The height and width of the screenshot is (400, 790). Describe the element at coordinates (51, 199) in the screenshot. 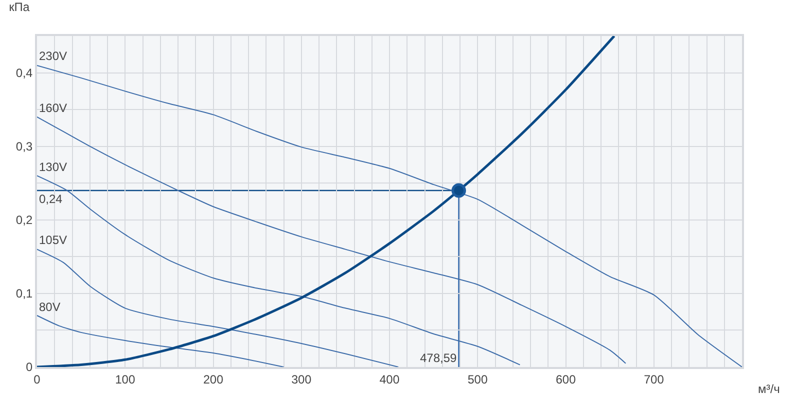

I see `ref-line-label: 0,24` at that location.